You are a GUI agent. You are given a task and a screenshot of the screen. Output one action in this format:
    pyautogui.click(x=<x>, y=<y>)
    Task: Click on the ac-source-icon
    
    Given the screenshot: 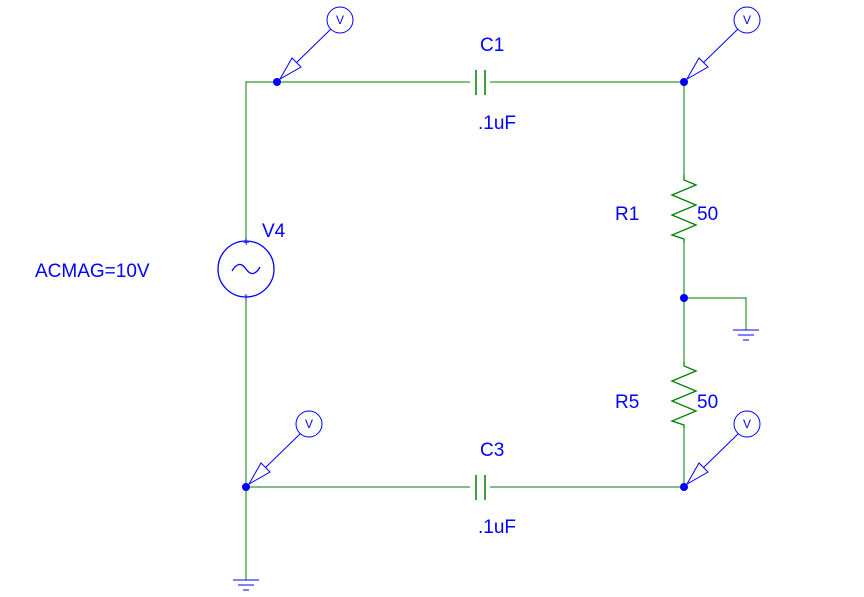 What is the action you would take?
    pyautogui.click(x=246, y=269)
    